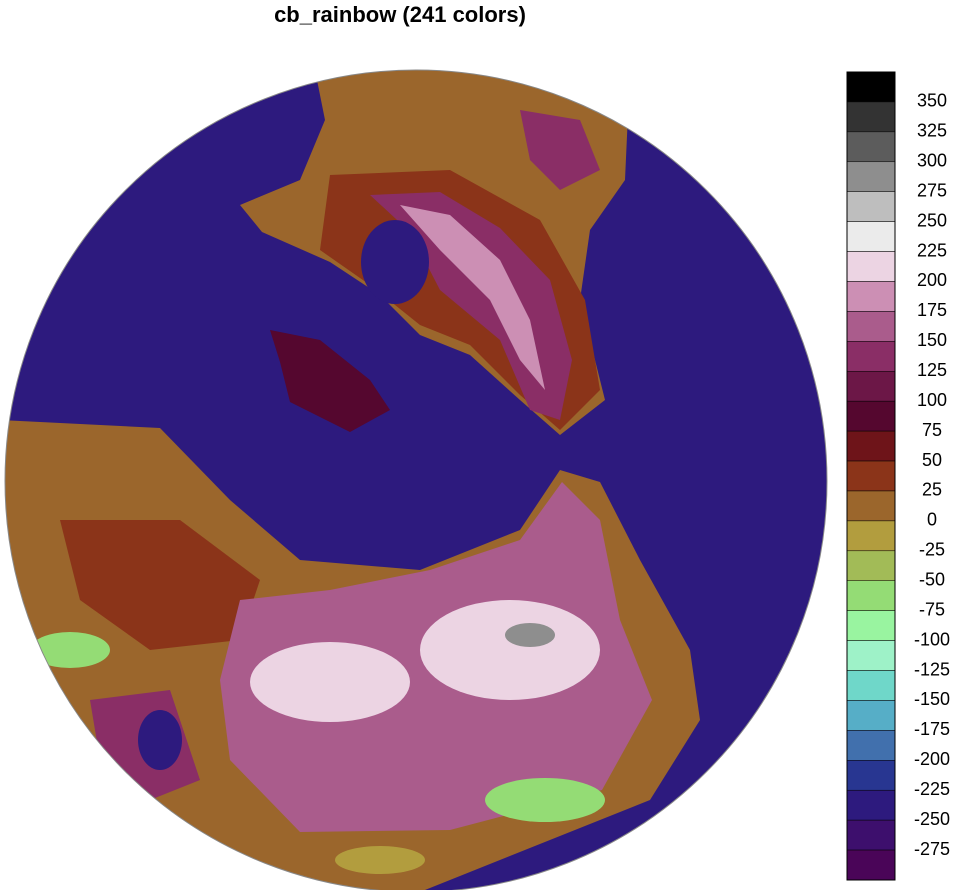 The image size is (955, 890). What do you see at coordinates (932, 220) in the screenshot?
I see `colorbar-label: 250` at bounding box center [932, 220].